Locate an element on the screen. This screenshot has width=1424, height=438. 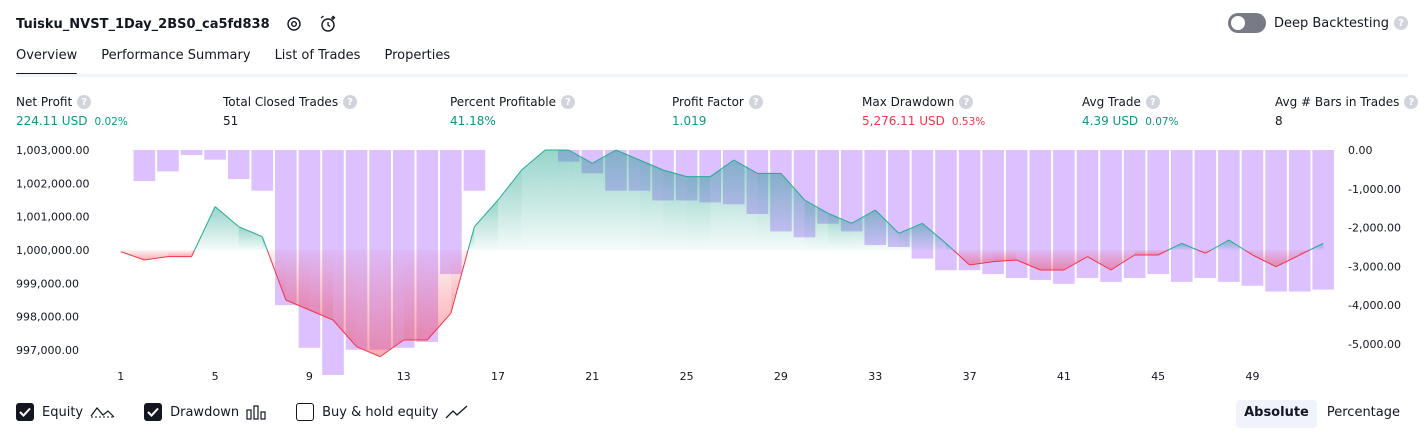
metric-max-drawdown: Max Drawdown? 5,276.11 USD 0.53% is located at coordinates (923, 112).